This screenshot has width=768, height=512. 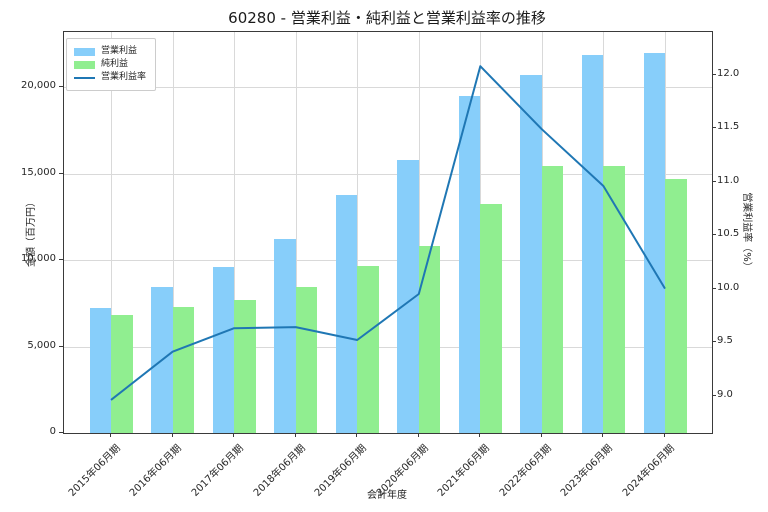 What do you see at coordinates (84, 77) in the screenshot?
I see `operating-margin-line-icon` at bounding box center [84, 77].